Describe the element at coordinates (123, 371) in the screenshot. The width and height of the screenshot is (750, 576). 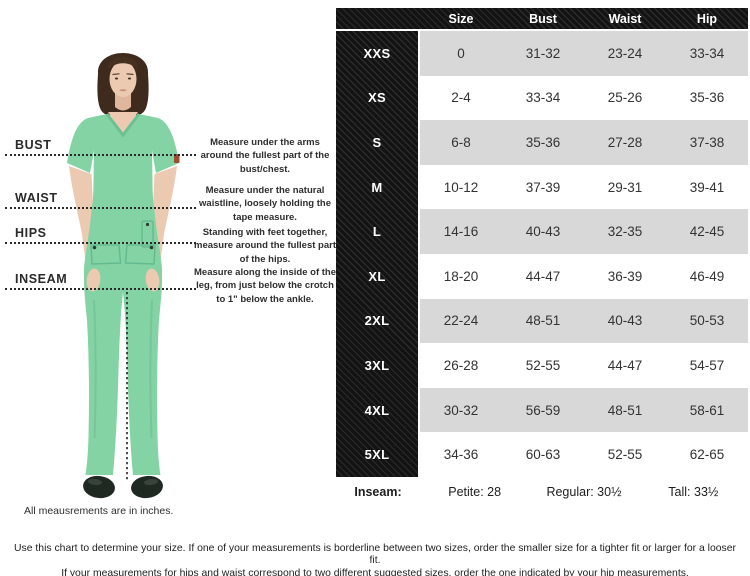
I see `figure-scrub-pants` at that location.